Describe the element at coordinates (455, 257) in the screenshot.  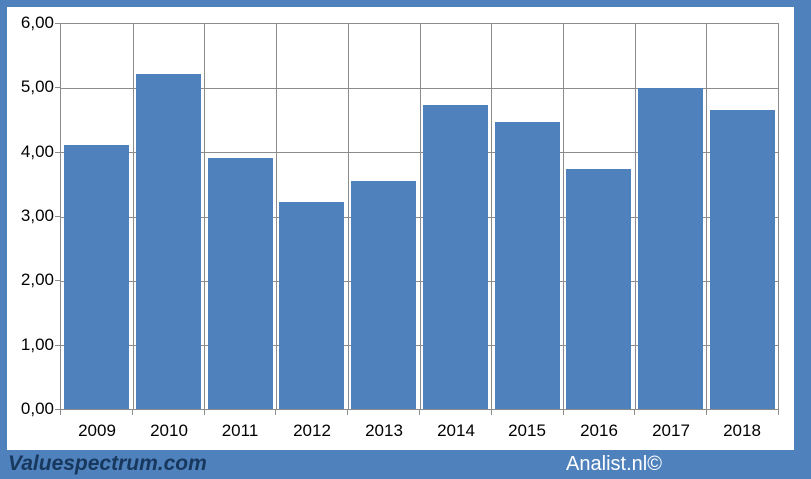
I see `bar-2014` at that location.